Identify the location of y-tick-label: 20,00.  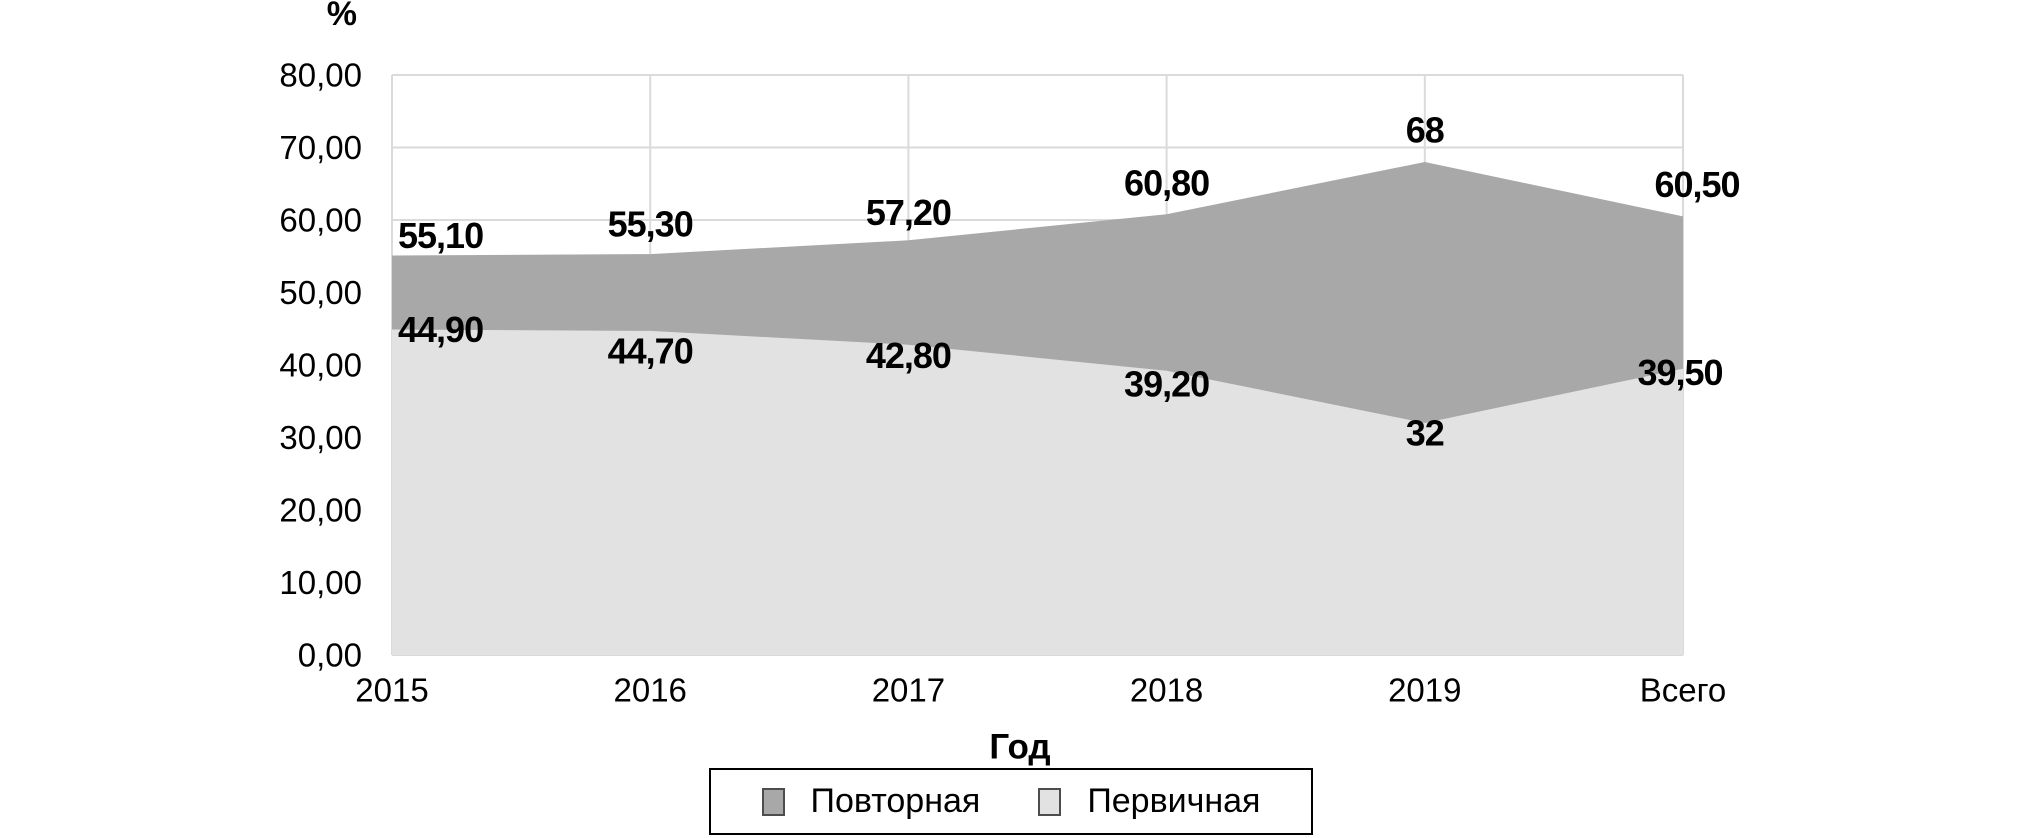
(320, 510).